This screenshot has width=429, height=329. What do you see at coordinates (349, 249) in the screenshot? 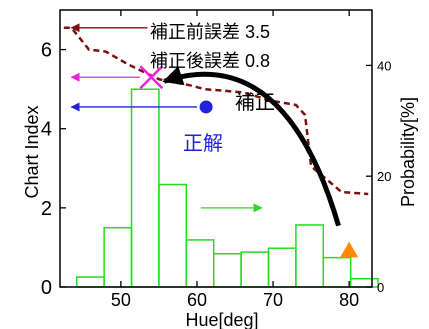
I see `triangle-marker` at bounding box center [349, 249].